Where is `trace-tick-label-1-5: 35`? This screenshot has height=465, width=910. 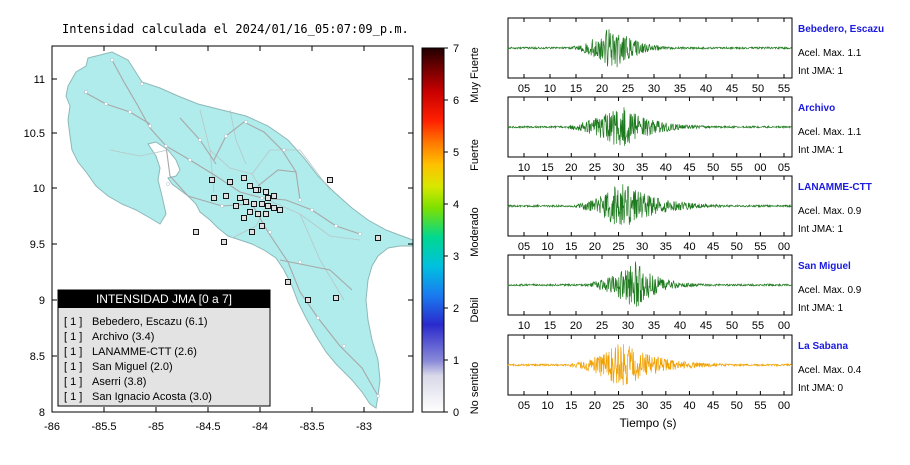 trace-tick-label-1-5: 35 is located at coordinates (642, 168).